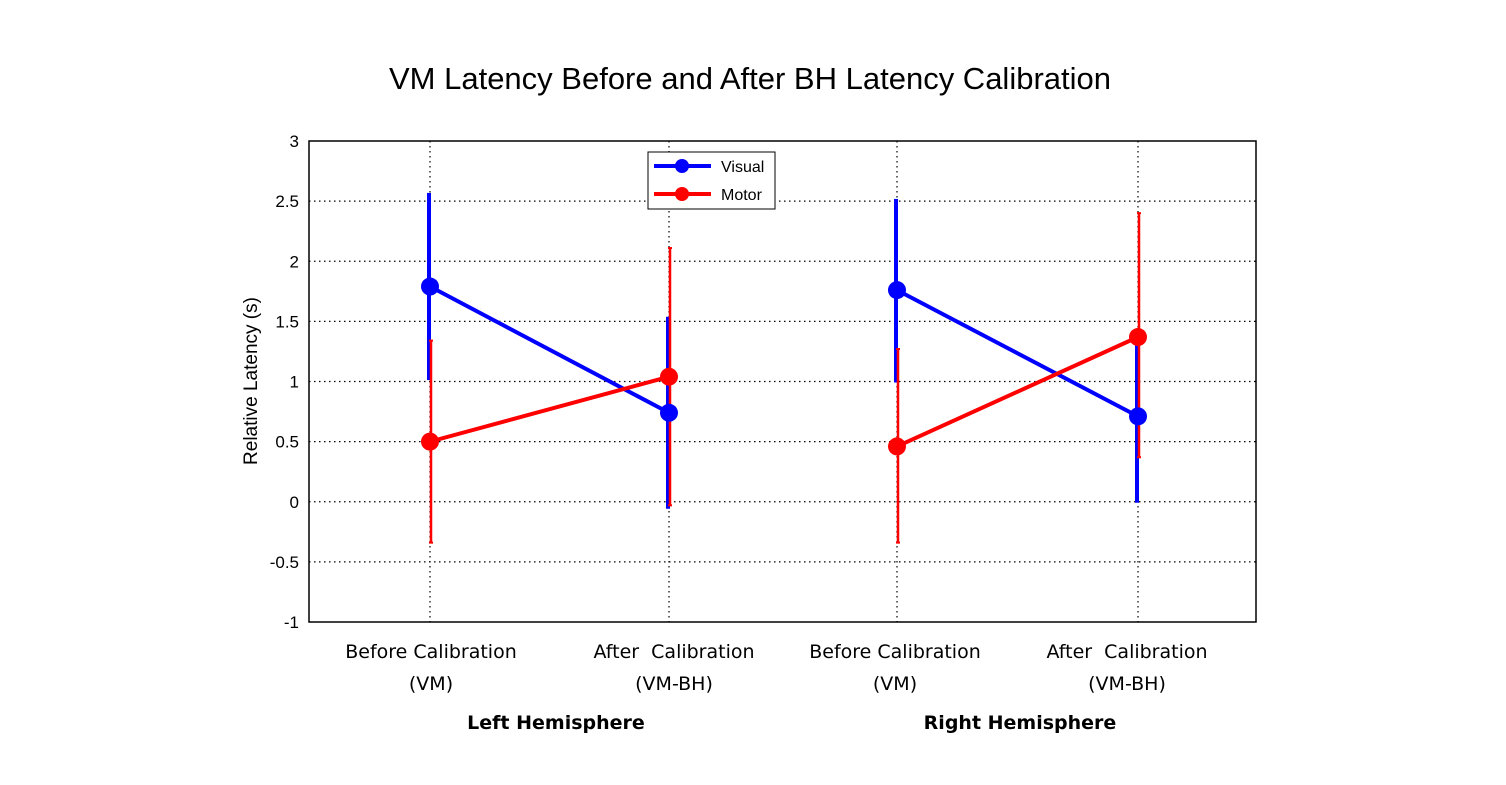 This screenshot has width=1506, height=785. Describe the element at coordinates (284, 562) in the screenshot. I see `y-tick-label: -0.5` at that location.